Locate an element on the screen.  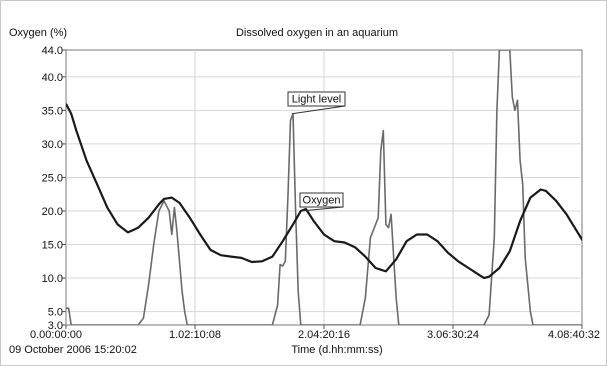
x-tick-label: 2.04:20:16 is located at coordinates (324, 335).